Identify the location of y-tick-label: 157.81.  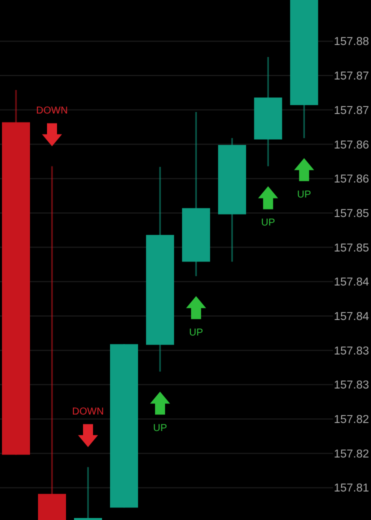
(351, 488).